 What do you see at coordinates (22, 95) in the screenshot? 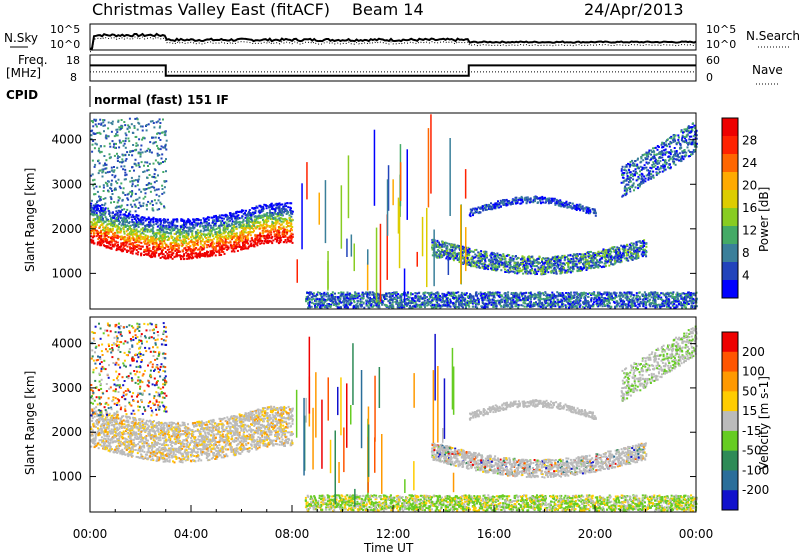
I see `cpid-label: CPID` at bounding box center [22, 95].